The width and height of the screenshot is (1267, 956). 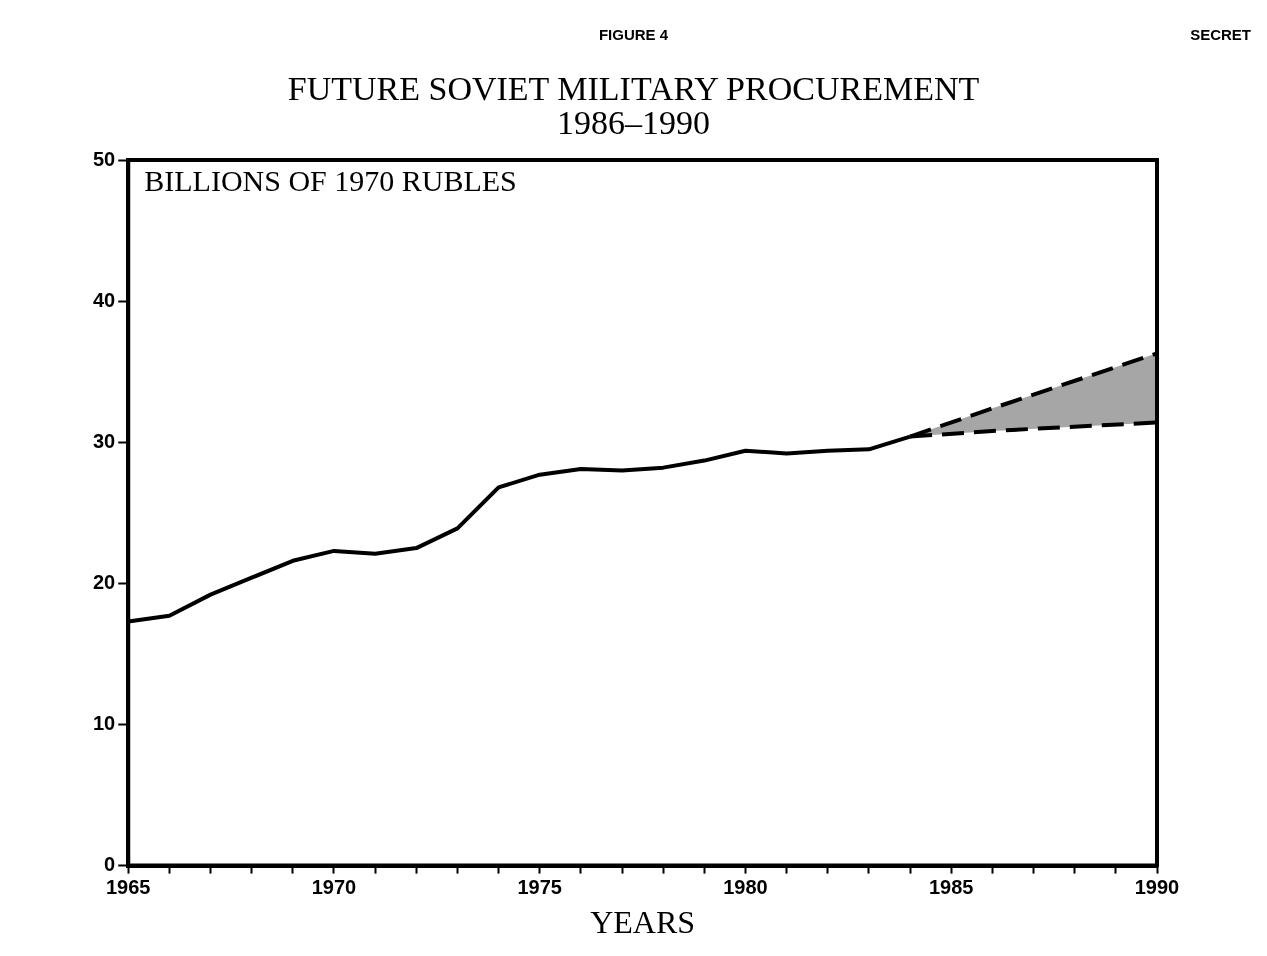 I want to click on caption: FIGURE 4, so click(x=633, y=34).